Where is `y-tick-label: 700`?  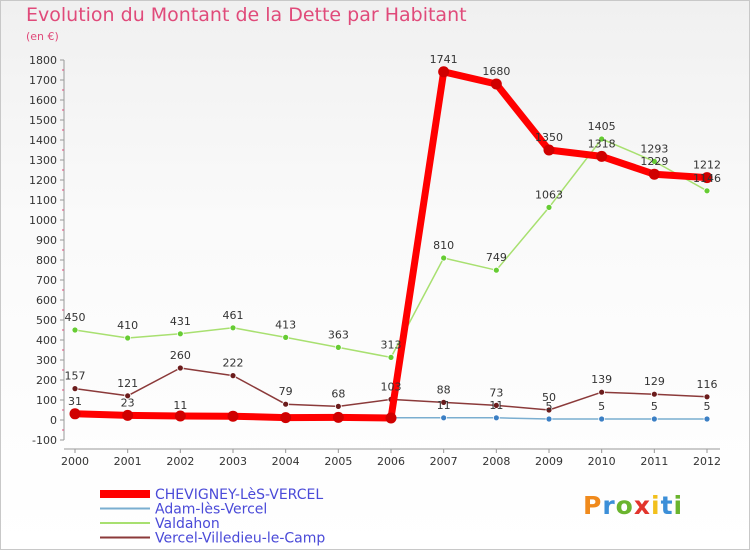
y-tick-label: 700 is located at coordinates (46, 280).